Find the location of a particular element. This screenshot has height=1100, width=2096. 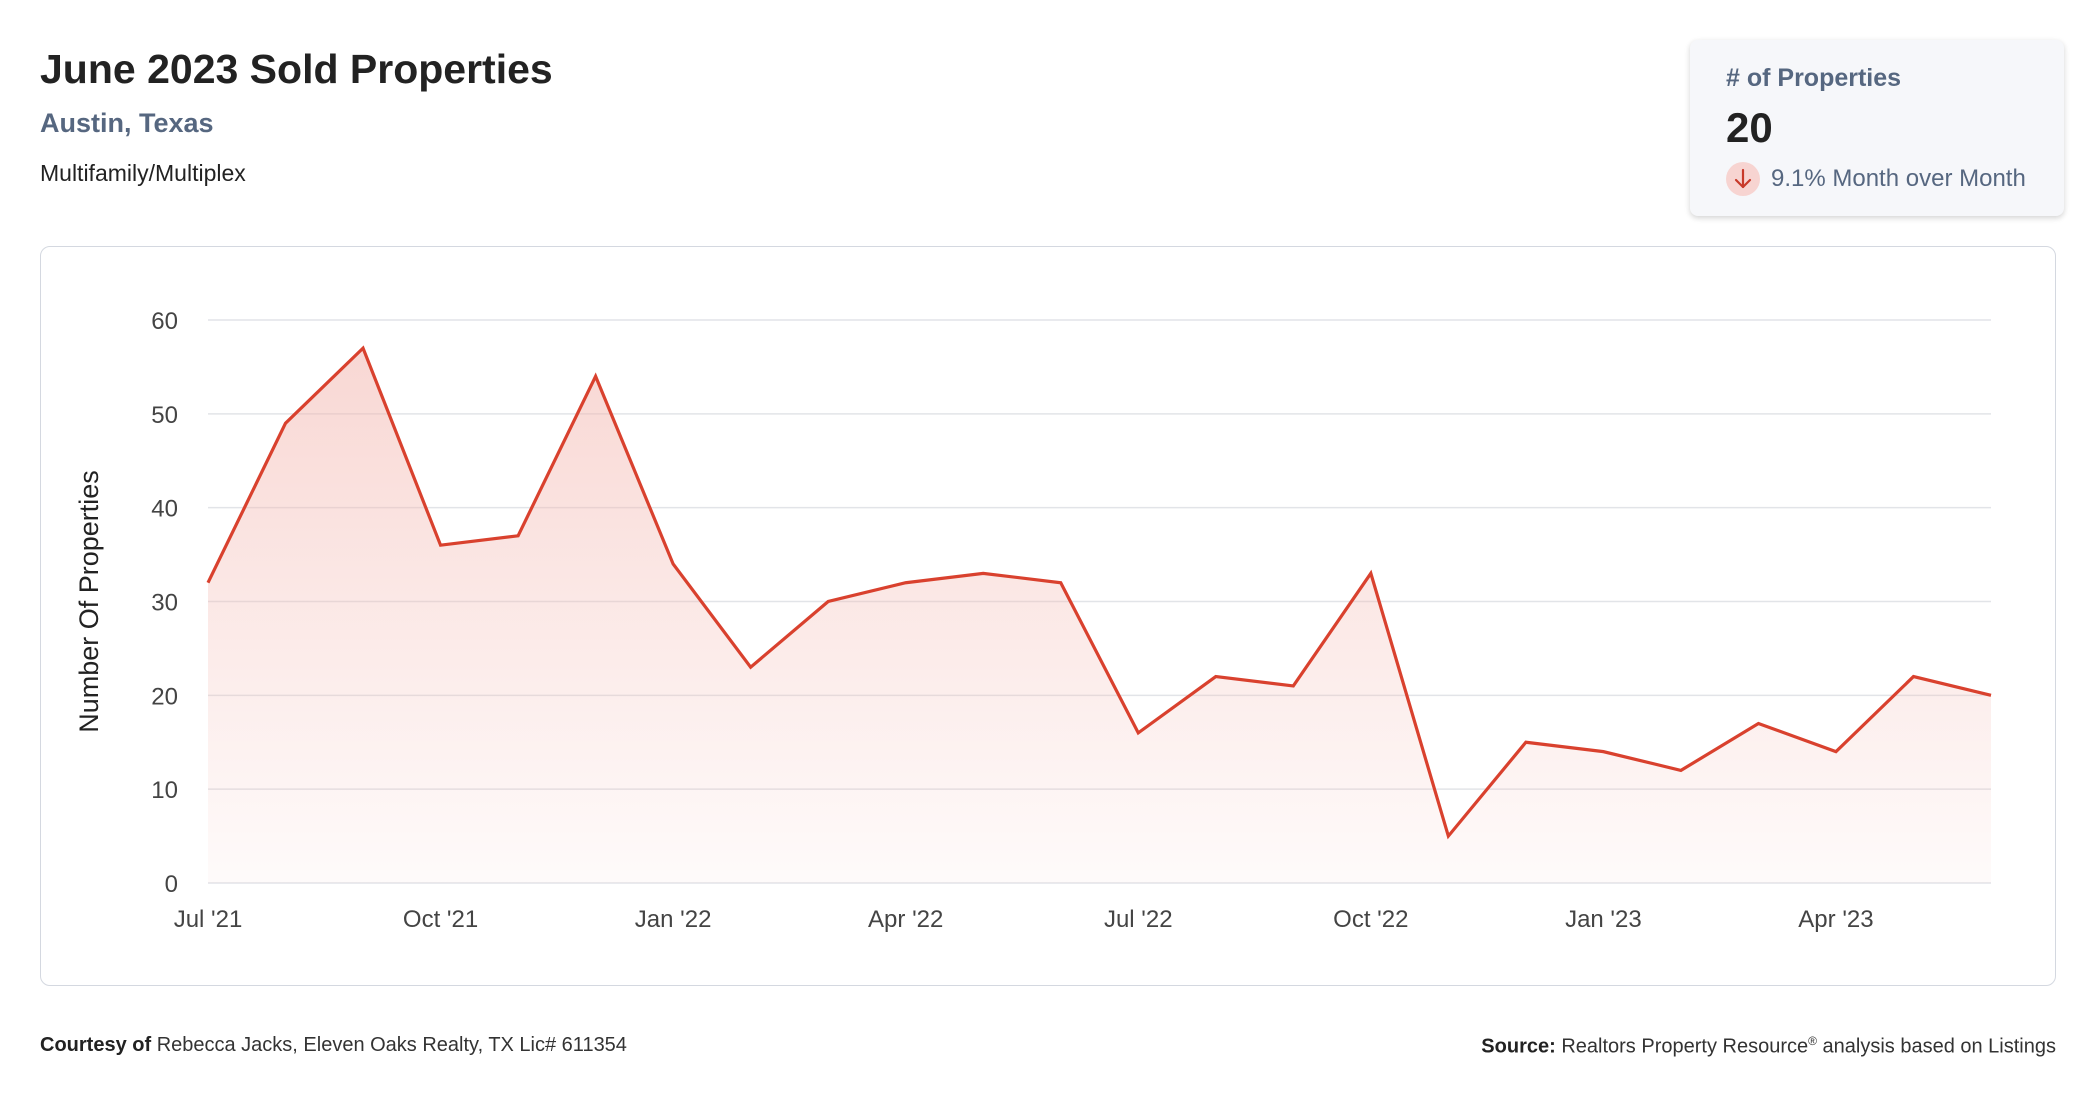

kpi-value: 20 is located at coordinates (1749, 127).